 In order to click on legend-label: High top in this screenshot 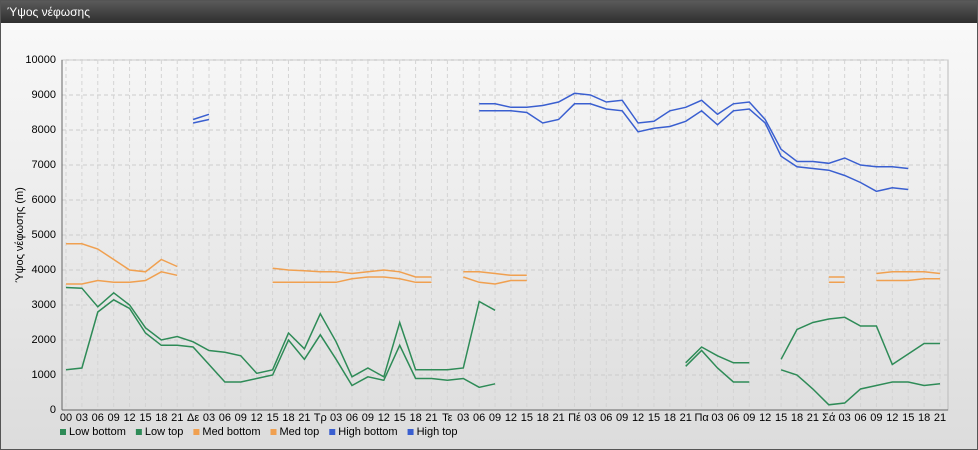, I will do `click(437, 432)`.